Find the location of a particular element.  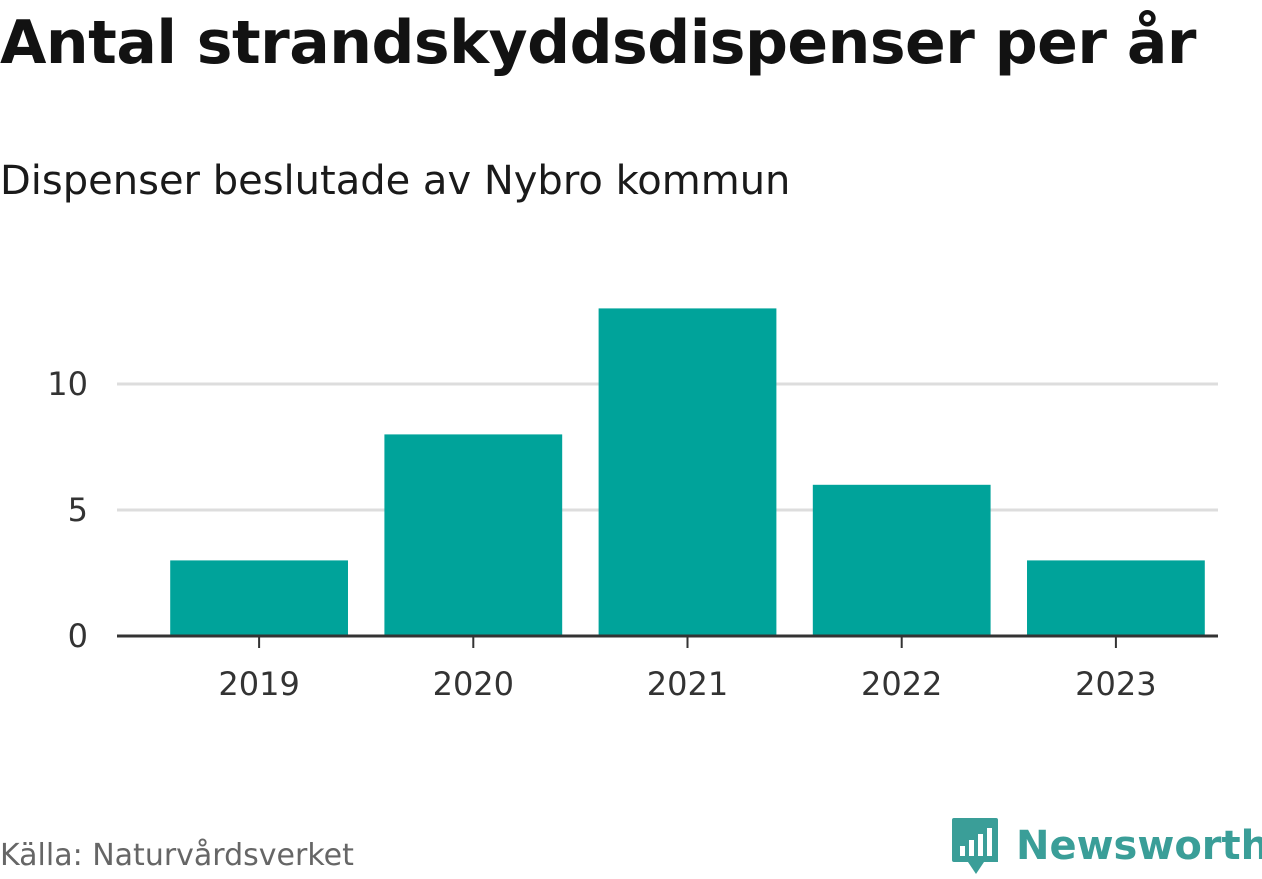

y-tick-label: 5 is located at coordinates (78, 510).